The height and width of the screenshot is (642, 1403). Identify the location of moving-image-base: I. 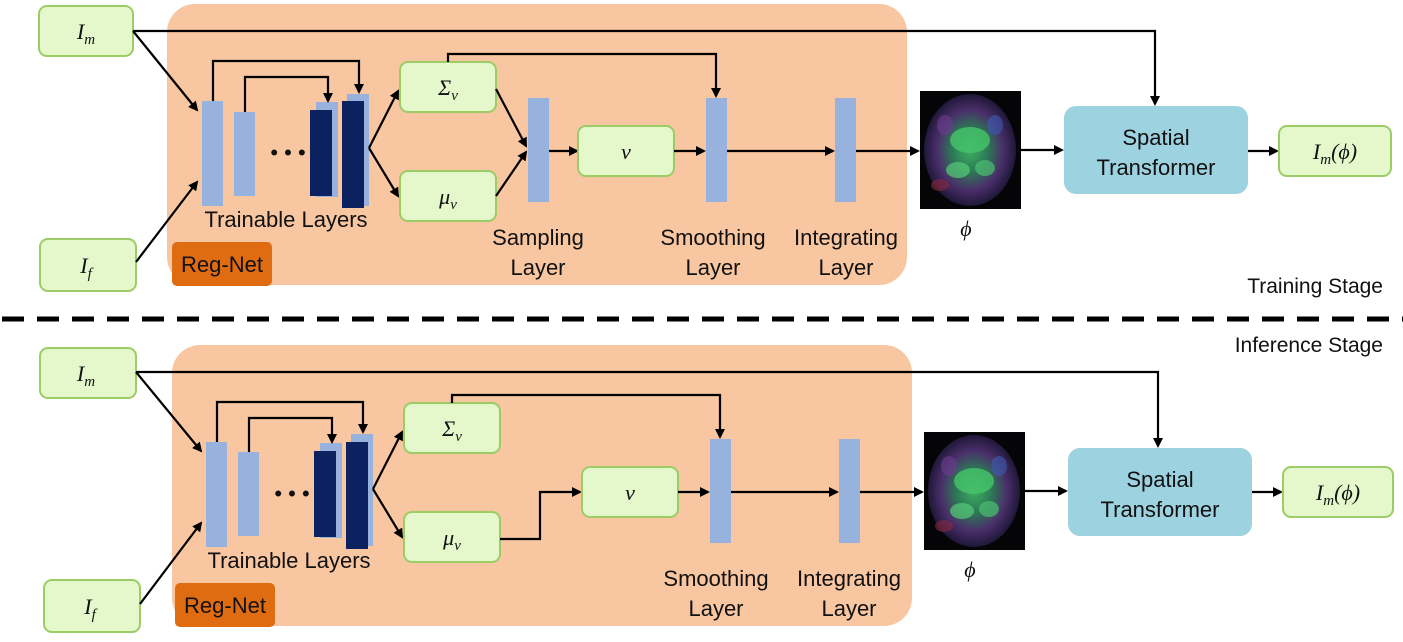
(81, 31).